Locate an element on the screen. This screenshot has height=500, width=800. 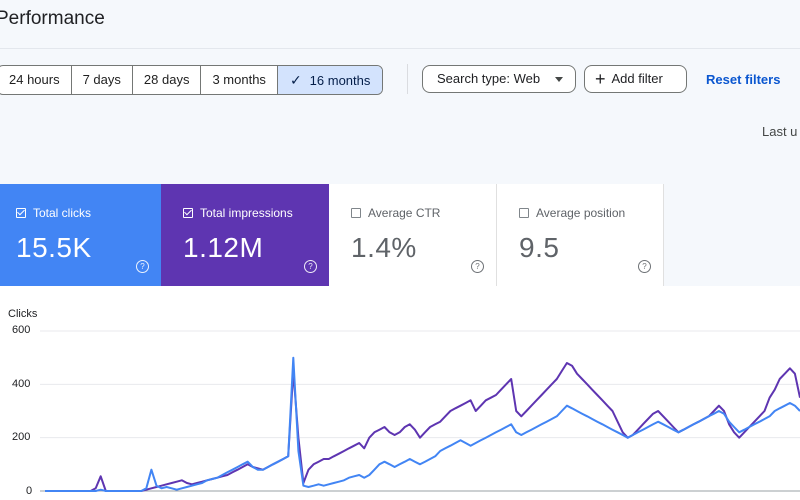
metric-card-total-impressions: Total impressions 1.12M ? is located at coordinates (245, 235).